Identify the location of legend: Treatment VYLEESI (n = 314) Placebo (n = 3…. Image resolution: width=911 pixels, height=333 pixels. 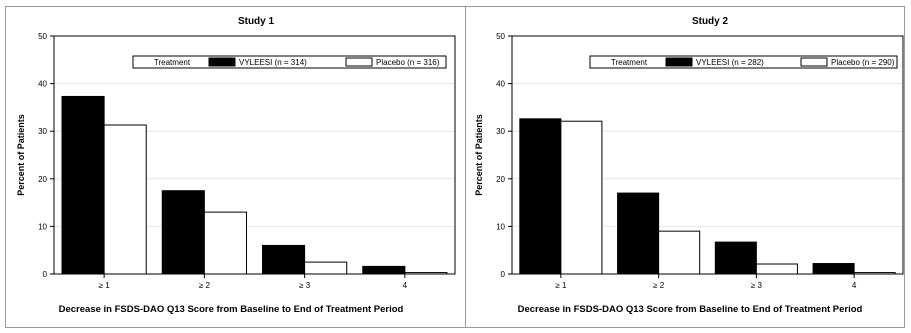
(289, 62).